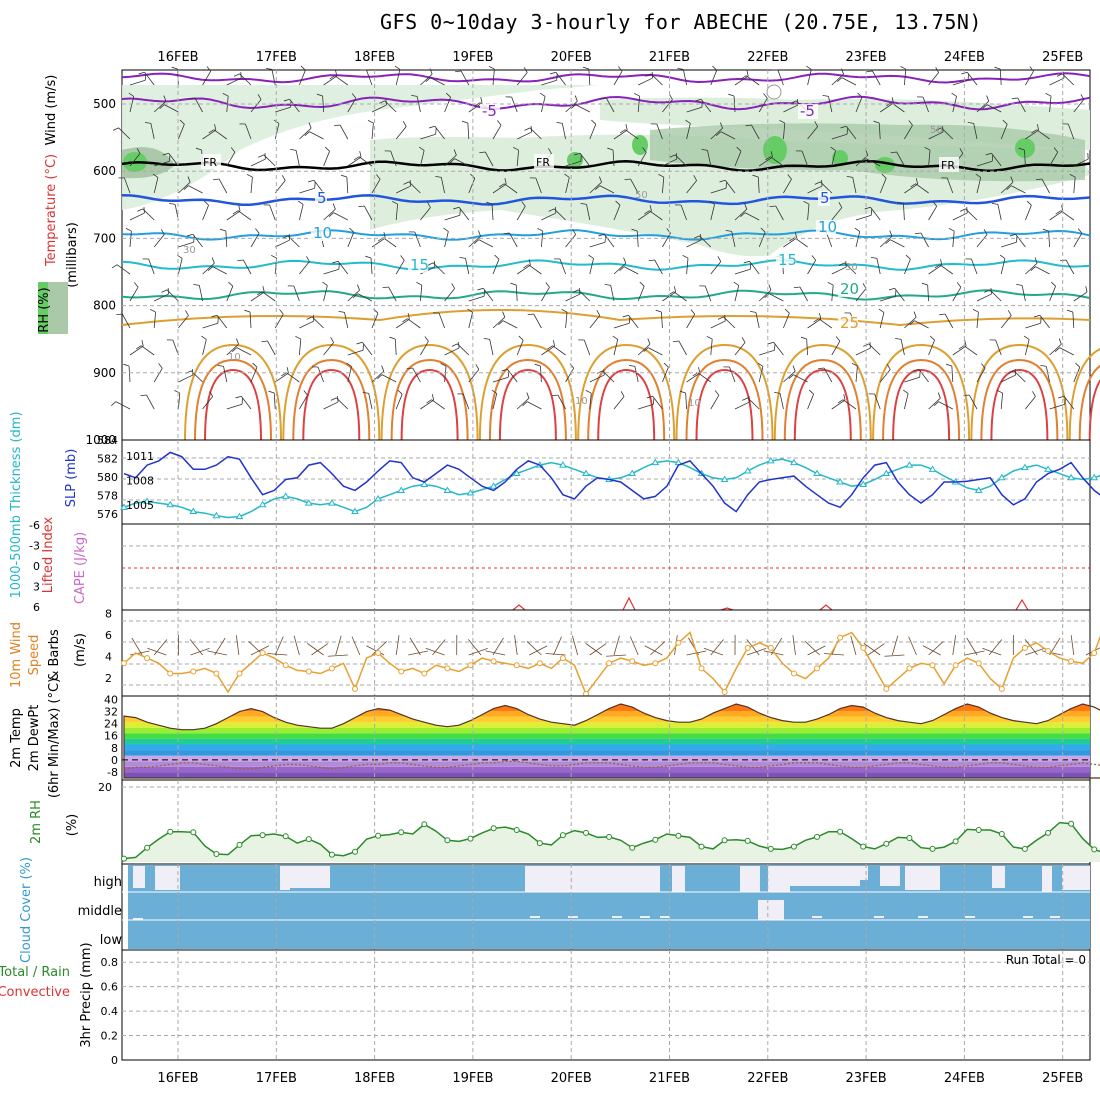 The height and width of the screenshot is (1100, 1100). What do you see at coordinates (849, 289) in the screenshot?
I see `contour-label-20: 20` at bounding box center [849, 289].